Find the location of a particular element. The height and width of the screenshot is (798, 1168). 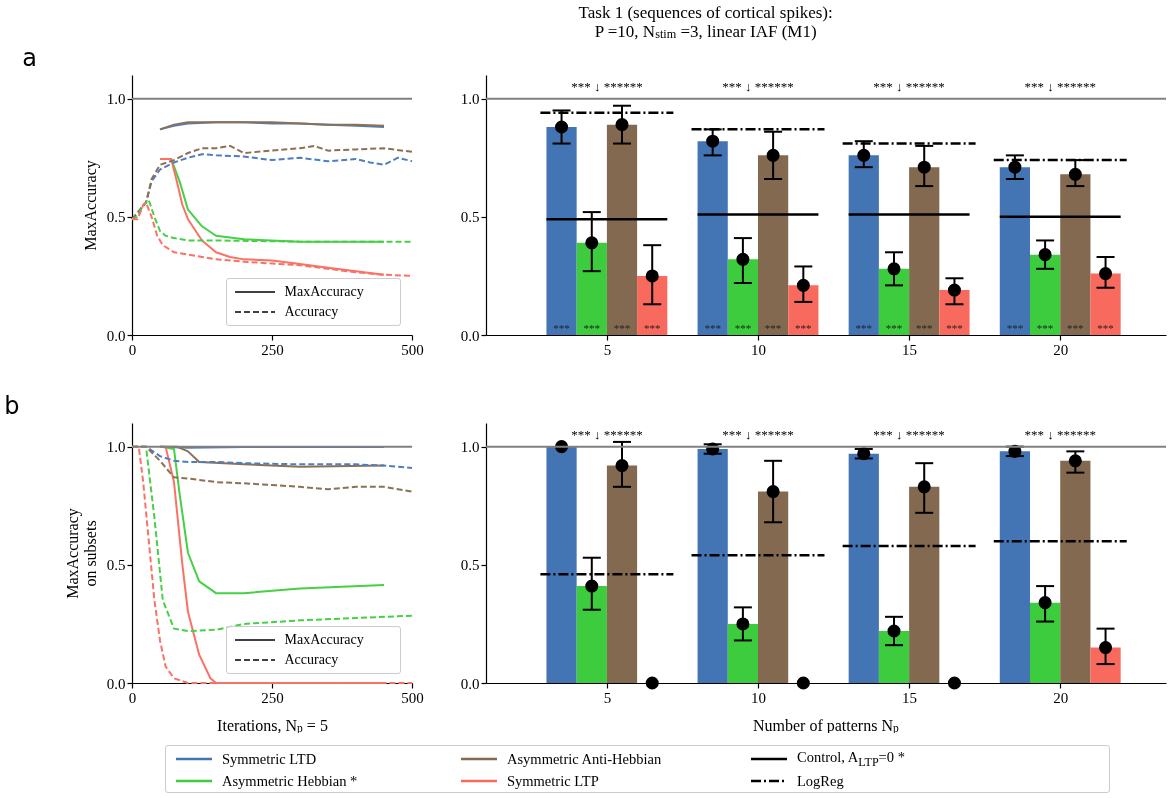

text: MaxAccuracy is located at coordinates (90, 205).